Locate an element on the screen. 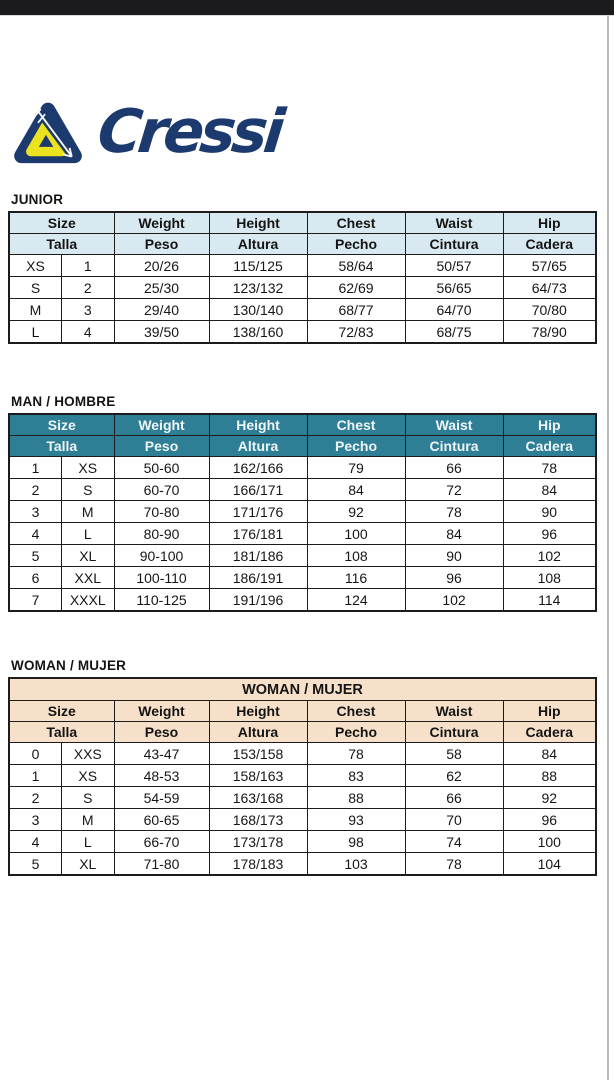 The image size is (614, 1080). table-cell: 158/163 is located at coordinates (258, 775).